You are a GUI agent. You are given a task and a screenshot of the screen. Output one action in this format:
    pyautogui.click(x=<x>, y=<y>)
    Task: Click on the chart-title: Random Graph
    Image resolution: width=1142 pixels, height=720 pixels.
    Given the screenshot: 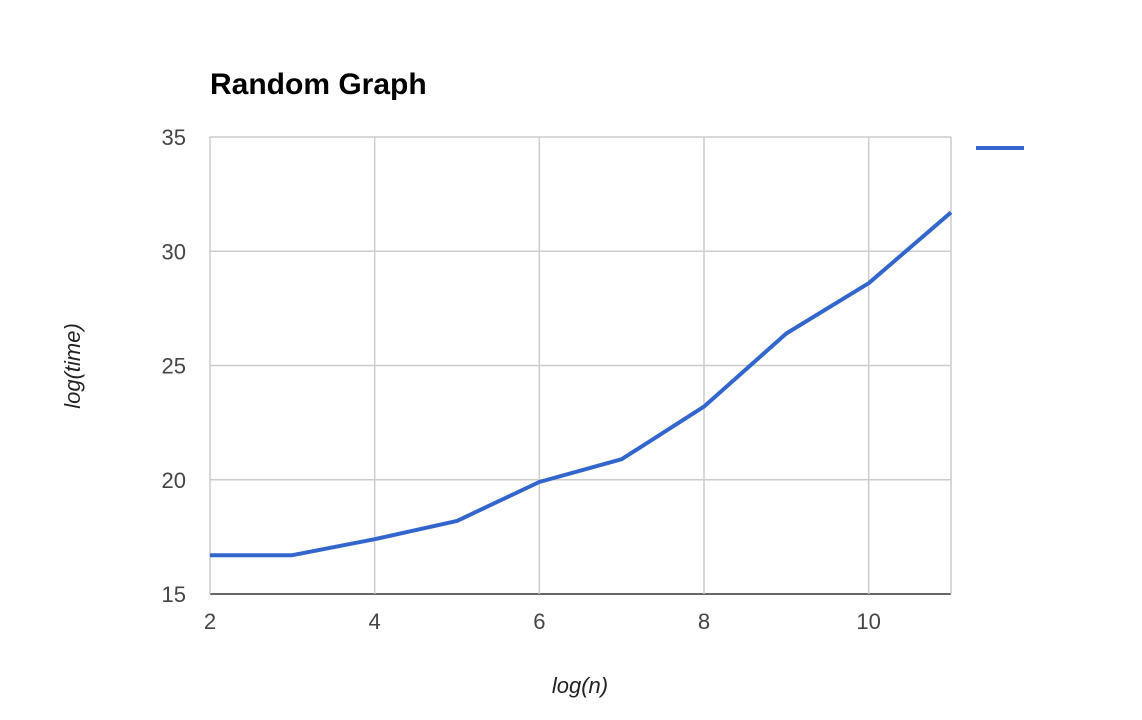 What is the action you would take?
    pyautogui.click(x=318, y=84)
    